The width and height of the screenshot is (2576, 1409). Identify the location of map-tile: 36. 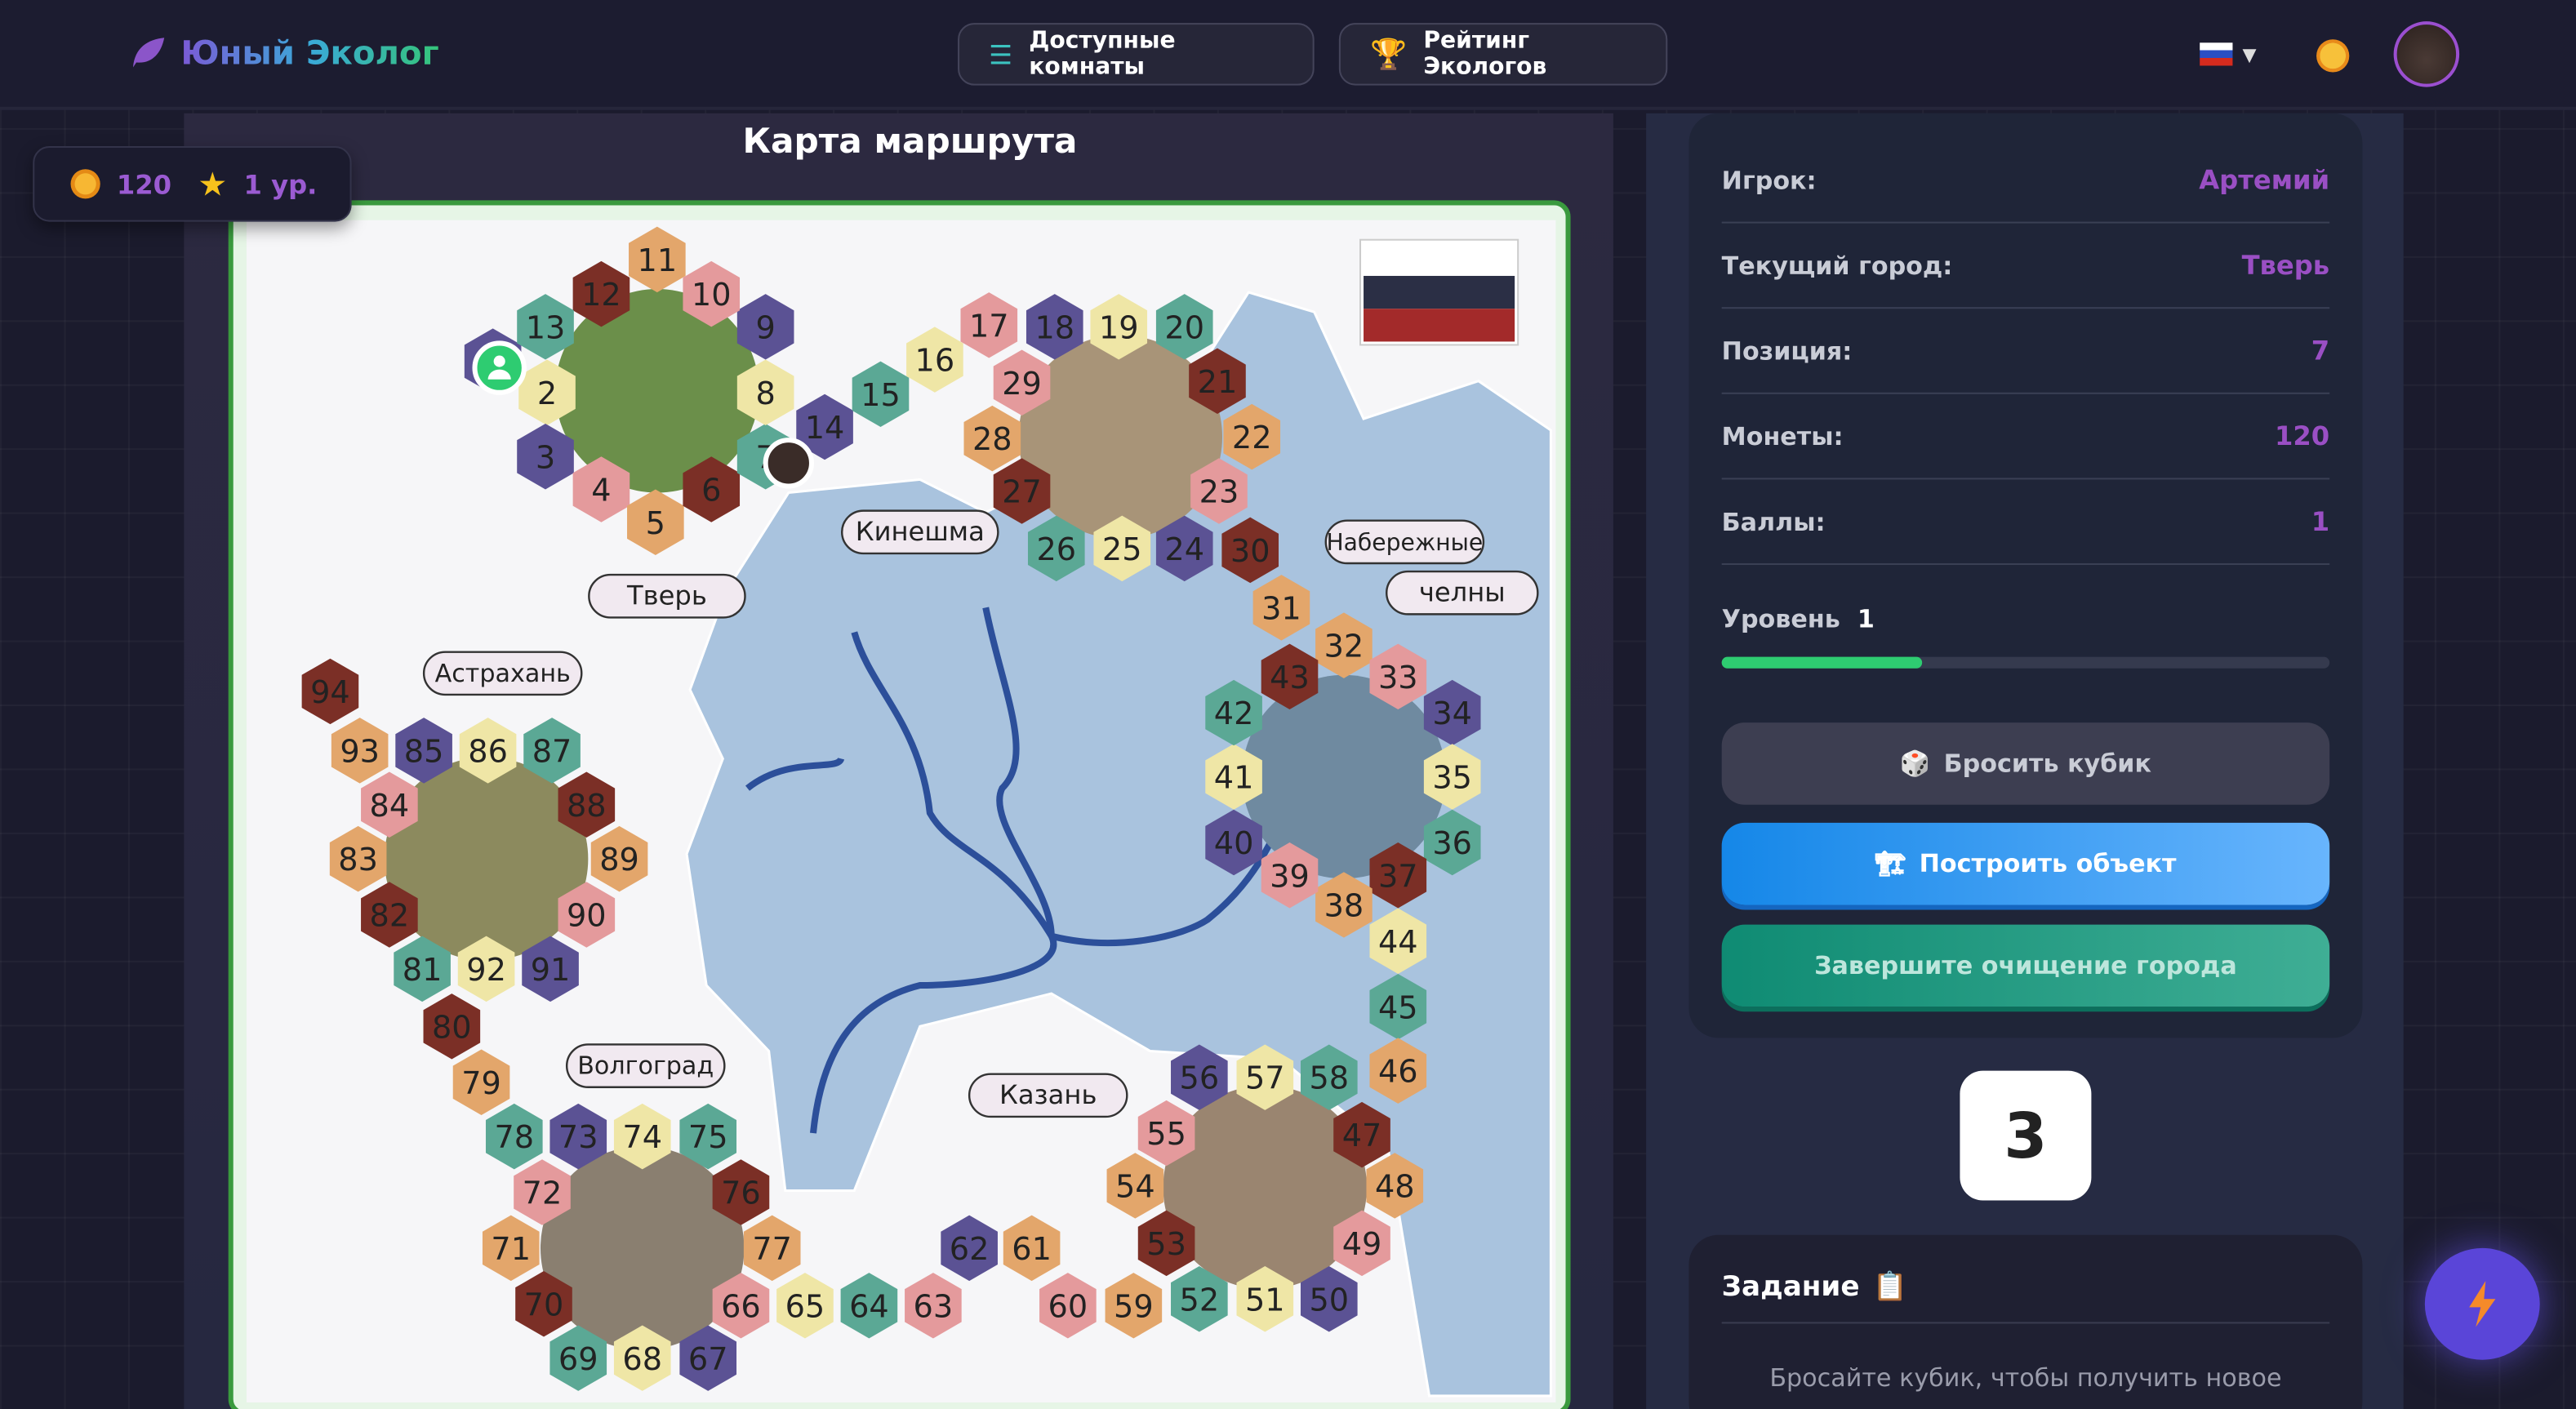
(1452, 842).